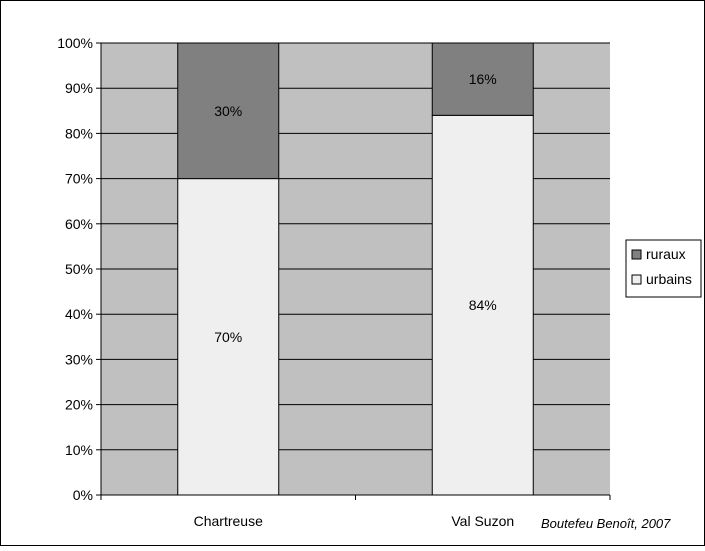  Describe the element at coordinates (666, 254) in the screenshot. I see `legend-label-ruraux: ruraux` at that location.